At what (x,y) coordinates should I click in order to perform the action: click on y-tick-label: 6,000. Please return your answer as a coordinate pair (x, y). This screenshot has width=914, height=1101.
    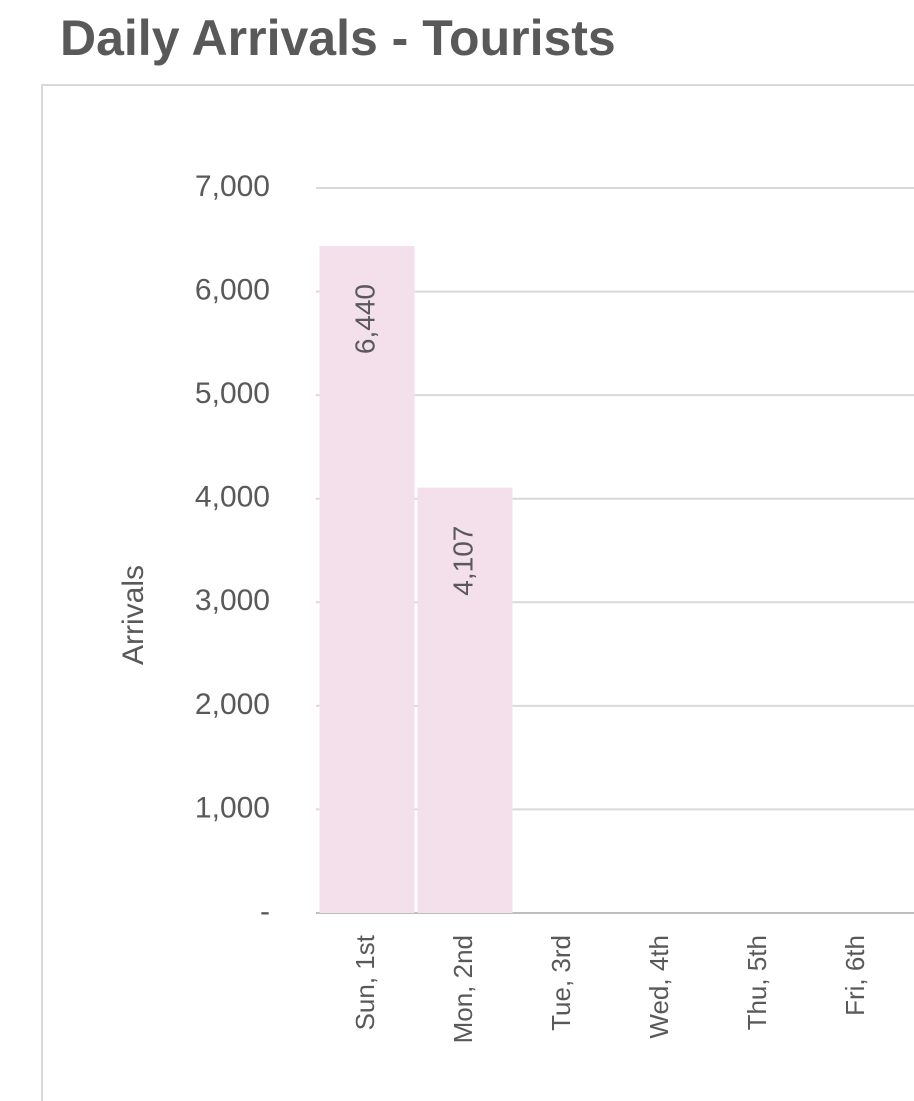
    Looking at the image, I should click on (232, 289).